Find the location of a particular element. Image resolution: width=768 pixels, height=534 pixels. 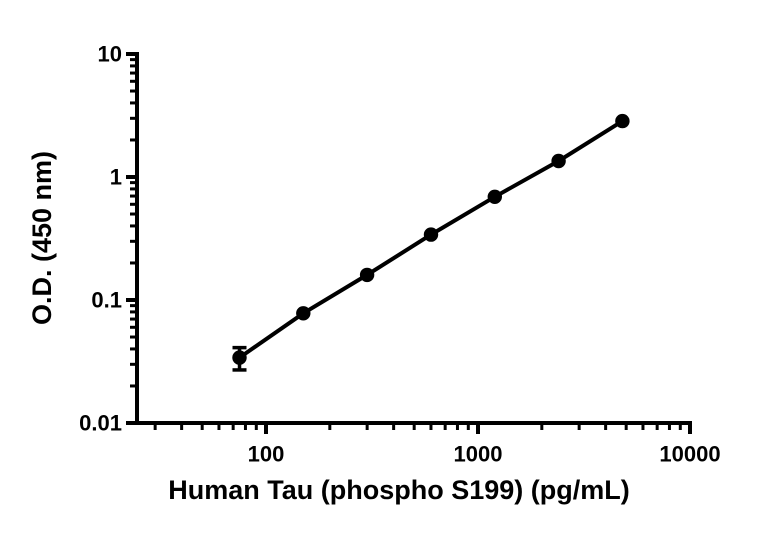

y-axis-title: O.D. (450 nm) is located at coordinates (42, 238).